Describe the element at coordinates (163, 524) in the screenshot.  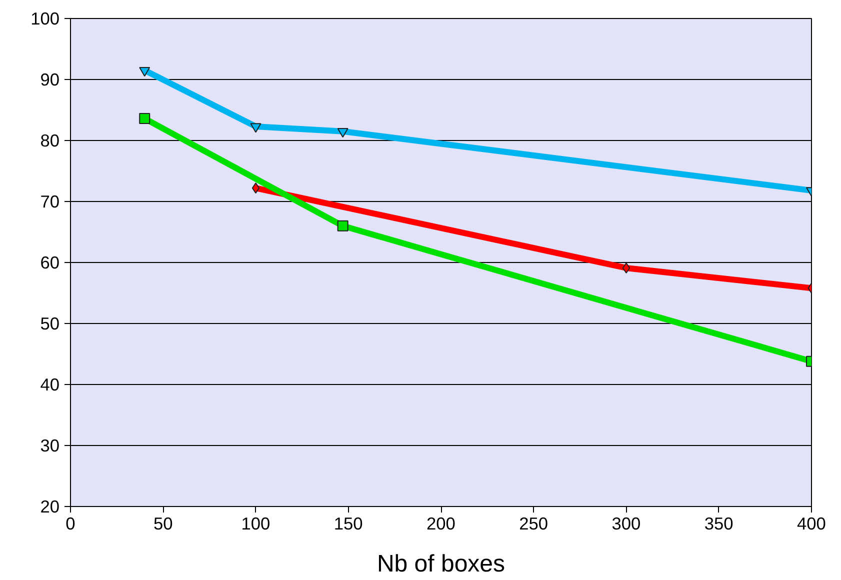
I see `x-tick-label: 50` at that location.